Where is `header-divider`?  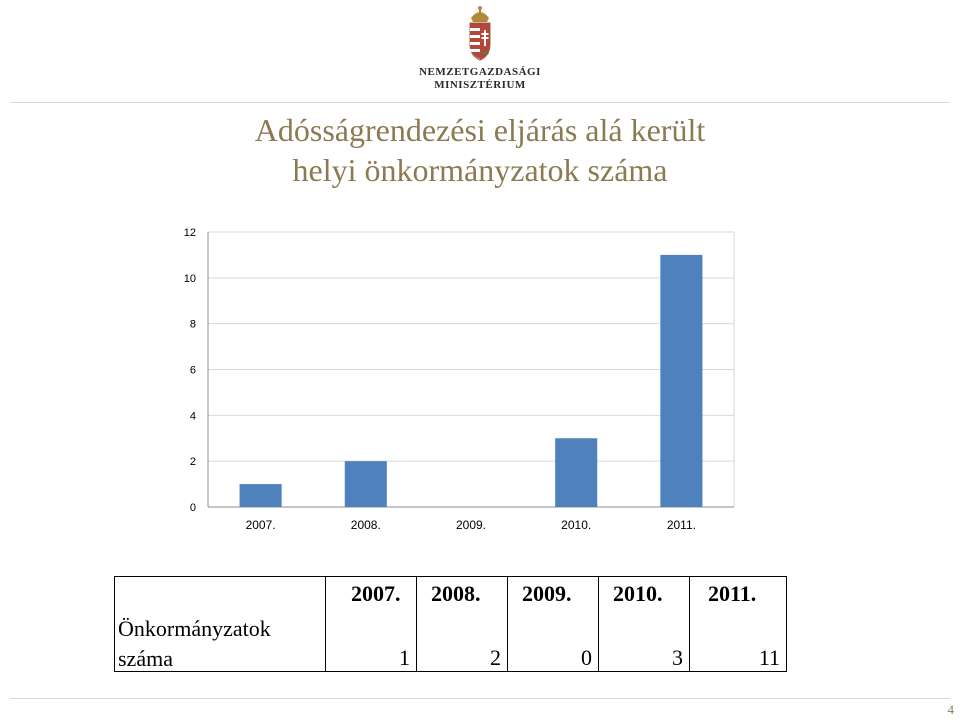 header-divider is located at coordinates (480, 102).